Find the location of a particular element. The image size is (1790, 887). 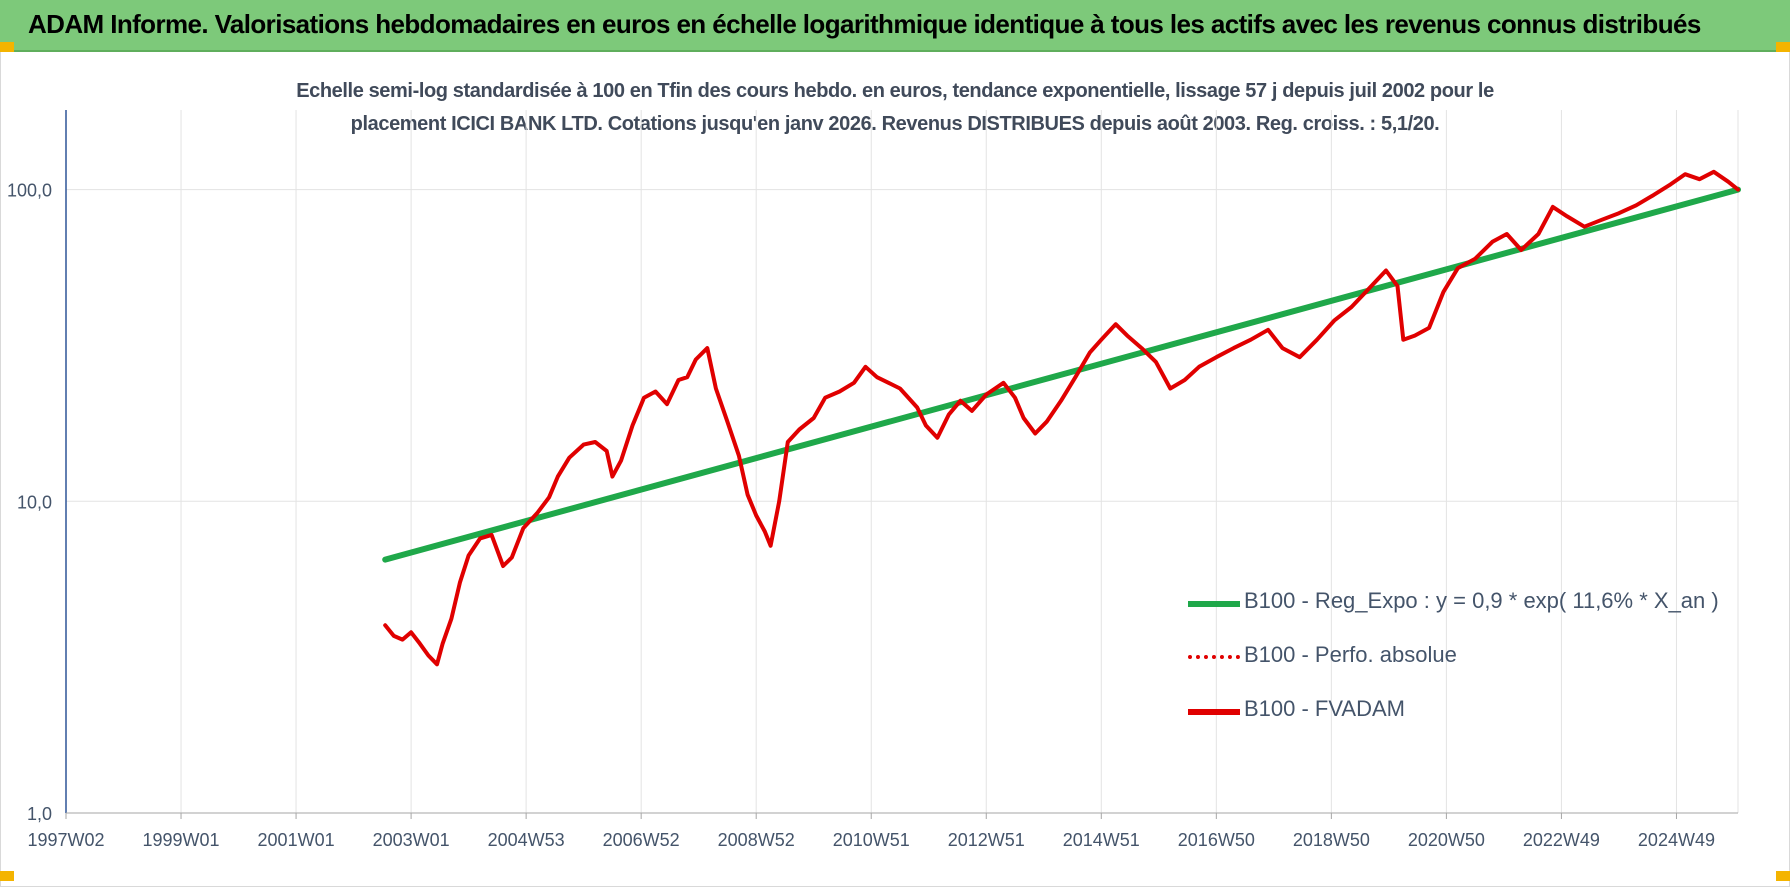

legend-item-fvadam: B100 - FVADAM is located at coordinates (1468, 723).